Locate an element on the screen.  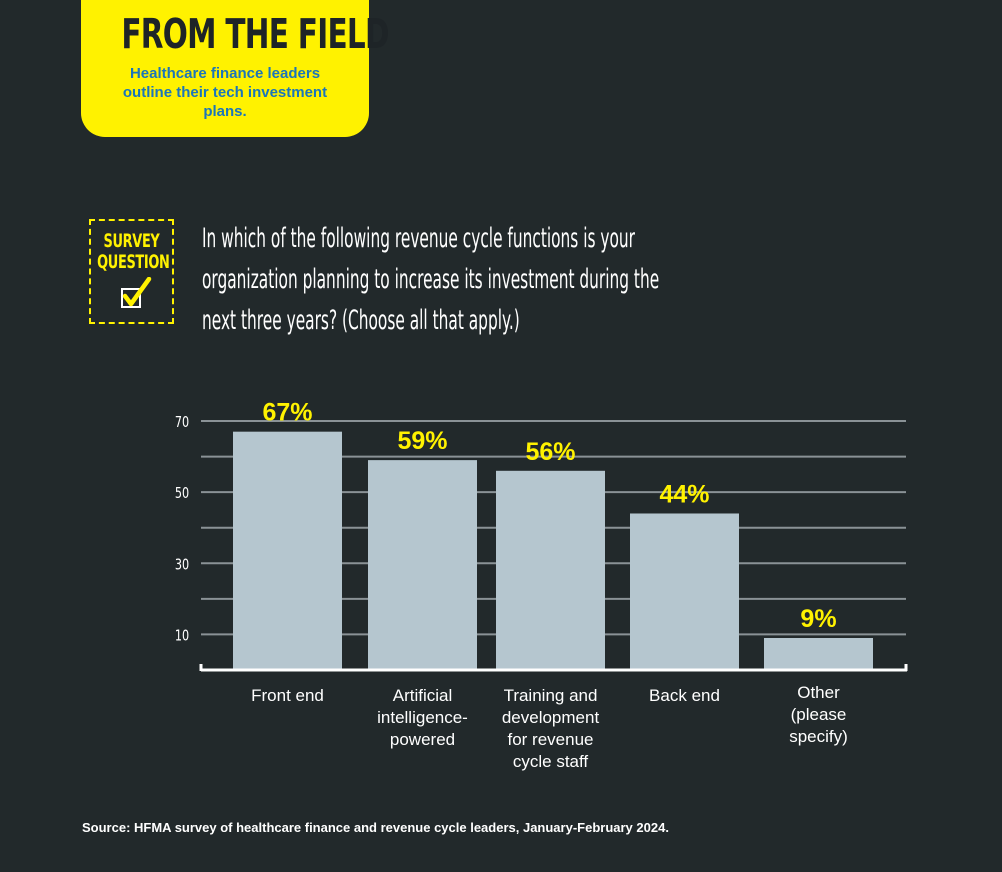
x-category-label: Front end is located at coordinates (287, 695).